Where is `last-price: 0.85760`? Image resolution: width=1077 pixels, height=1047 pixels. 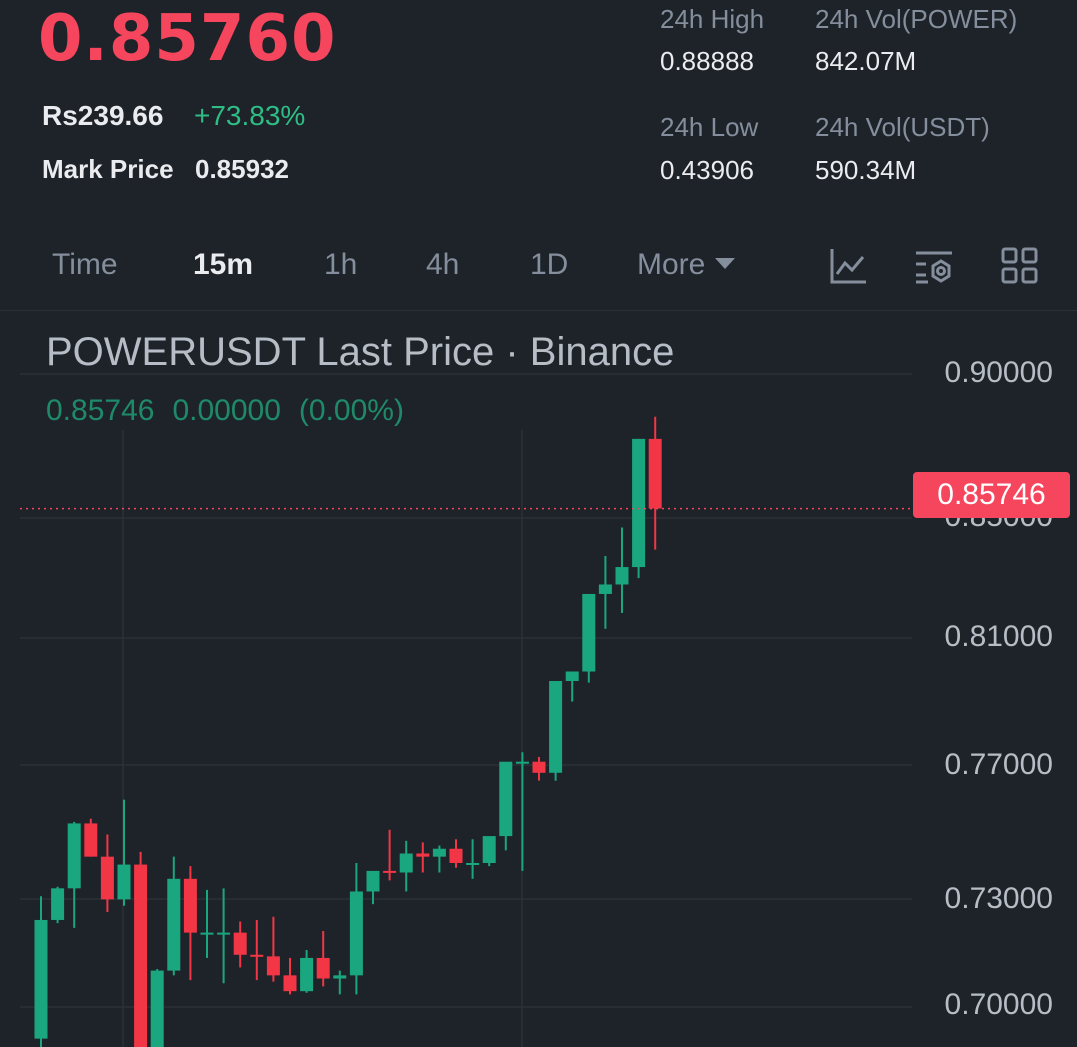 last-price: 0.85760 is located at coordinates (187, 39).